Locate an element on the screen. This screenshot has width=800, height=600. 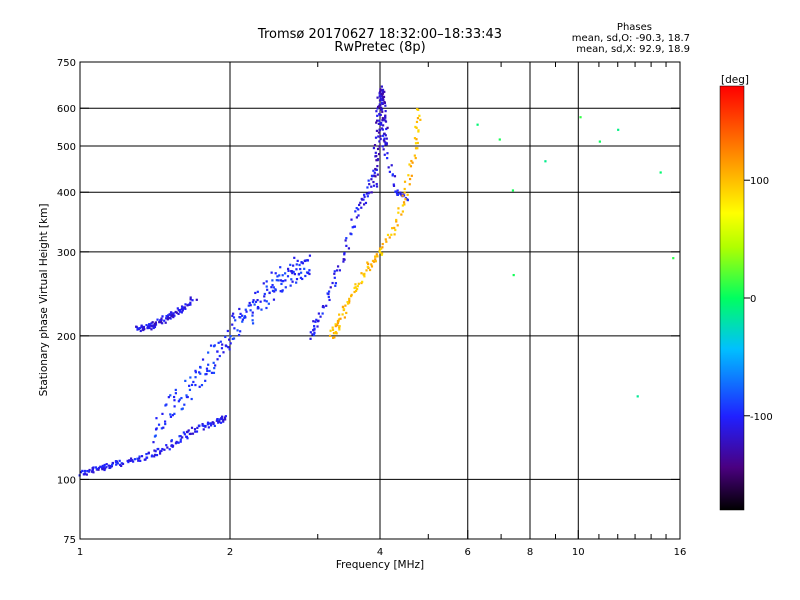
y-tick-label: 200 is located at coordinates (66, 337).